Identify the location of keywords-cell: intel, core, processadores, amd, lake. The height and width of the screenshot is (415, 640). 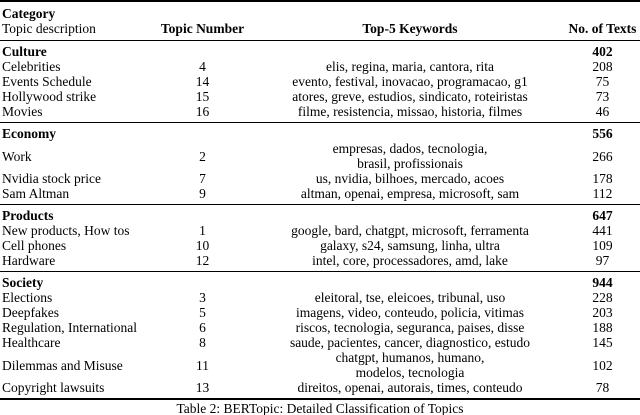
(410, 260).